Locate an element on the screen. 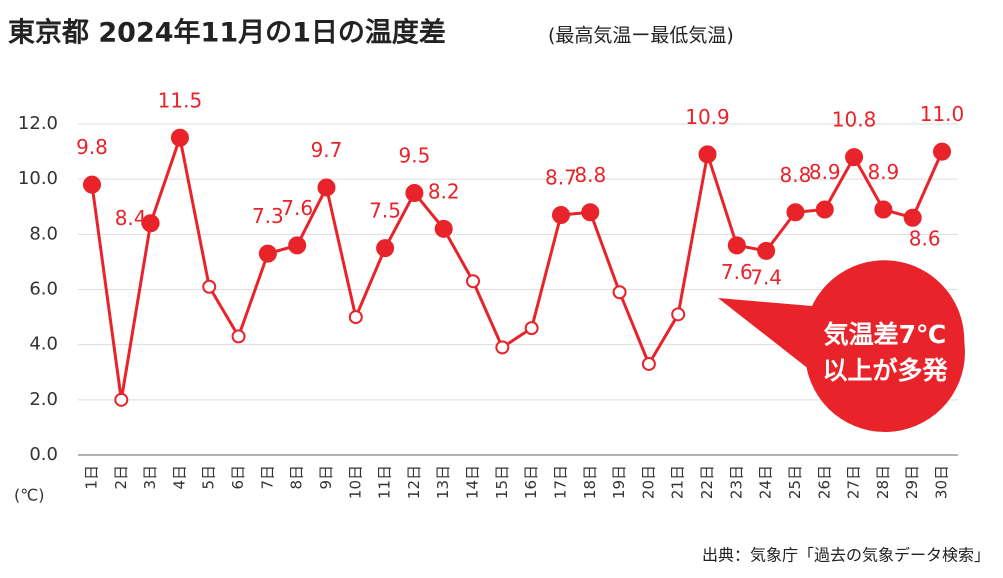 This screenshot has width=1003, height=578. x-tick-label: 13日 is located at coordinates (443, 482).